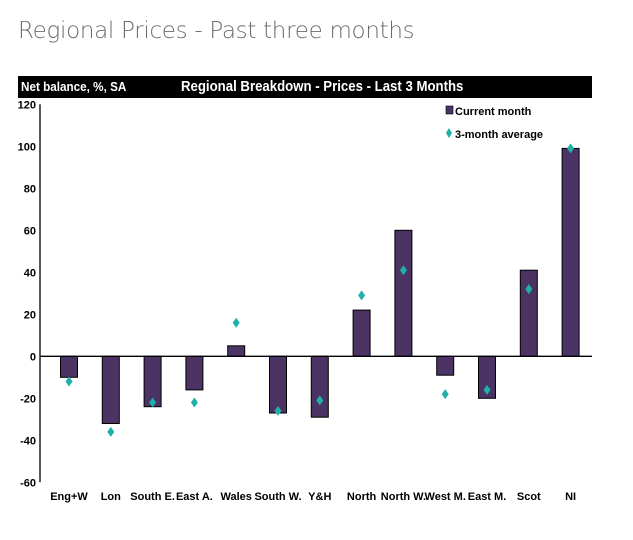 The width and height of the screenshot is (633, 540). What do you see at coordinates (74, 86) in the screenshot?
I see `y-axis-label: Net balance, %, SA` at bounding box center [74, 86].